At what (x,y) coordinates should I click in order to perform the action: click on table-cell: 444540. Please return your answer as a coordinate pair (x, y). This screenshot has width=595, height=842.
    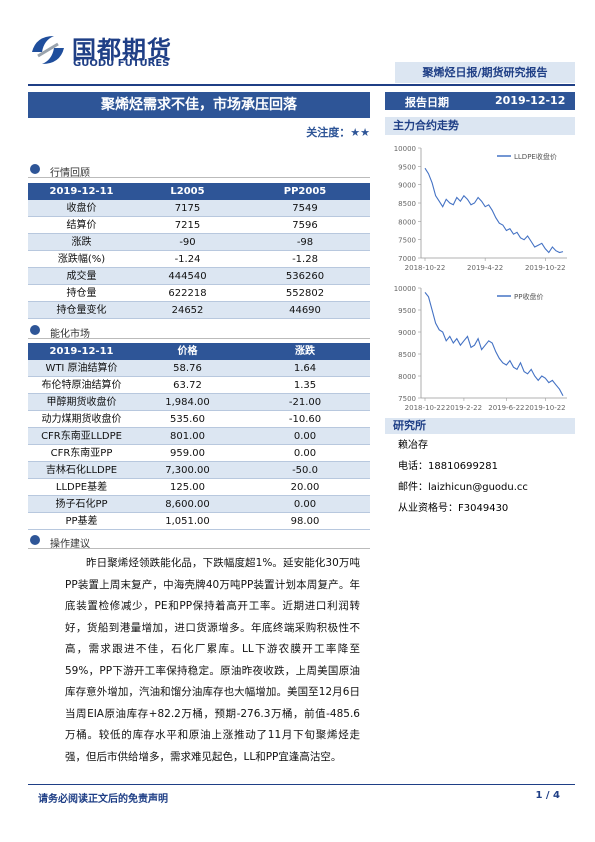
    Looking at the image, I should click on (187, 276).